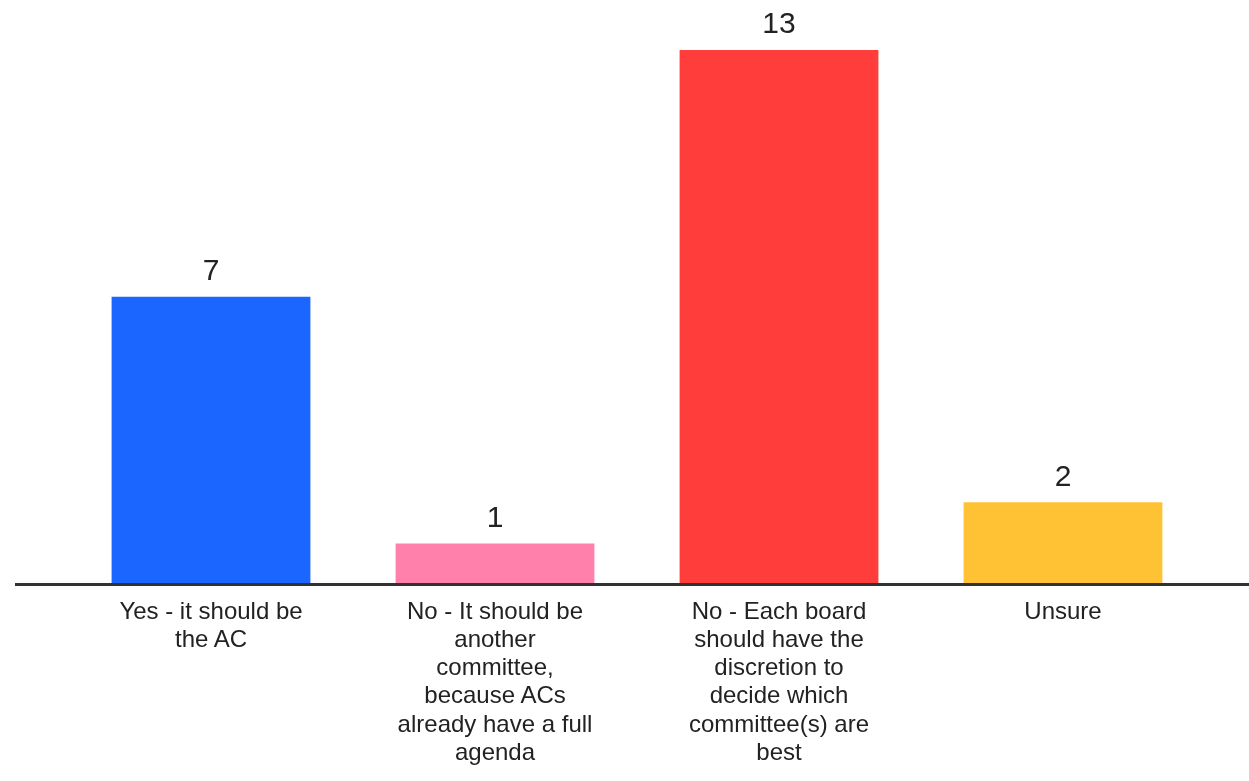 This screenshot has width=1249, height=781. What do you see at coordinates (1063, 475) in the screenshot?
I see `data-label: 2` at bounding box center [1063, 475].